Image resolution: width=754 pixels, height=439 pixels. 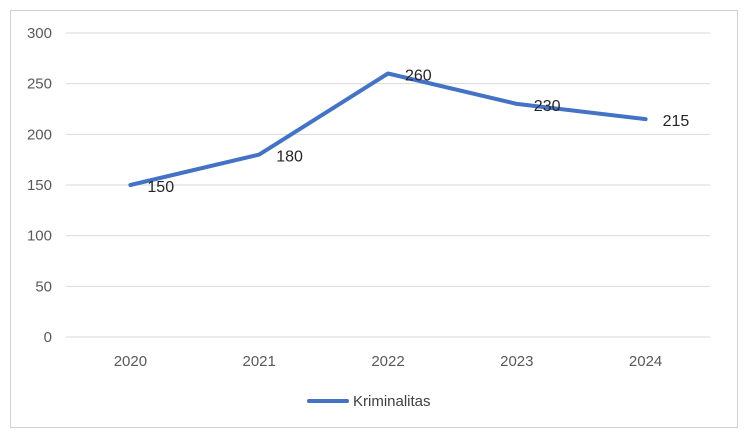 What do you see at coordinates (392, 401) in the screenshot?
I see `legend-label: Kriminalitas` at bounding box center [392, 401].